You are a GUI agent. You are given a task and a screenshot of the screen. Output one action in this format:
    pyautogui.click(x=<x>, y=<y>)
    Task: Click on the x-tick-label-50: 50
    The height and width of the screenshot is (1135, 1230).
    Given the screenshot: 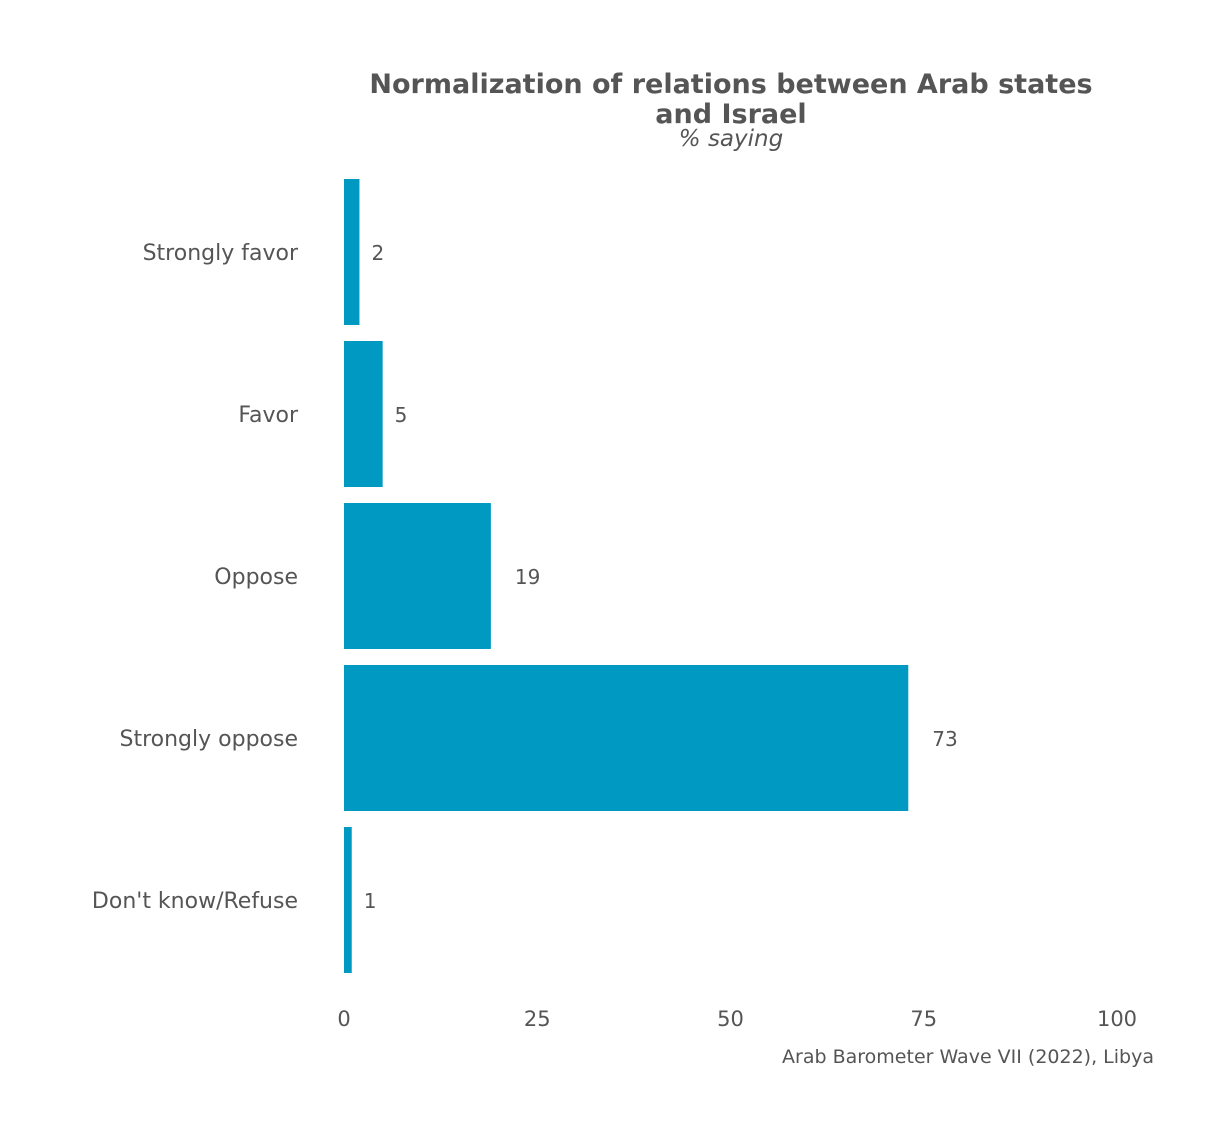 What is the action you would take?
    pyautogui.click(x=730, y=1019)
    